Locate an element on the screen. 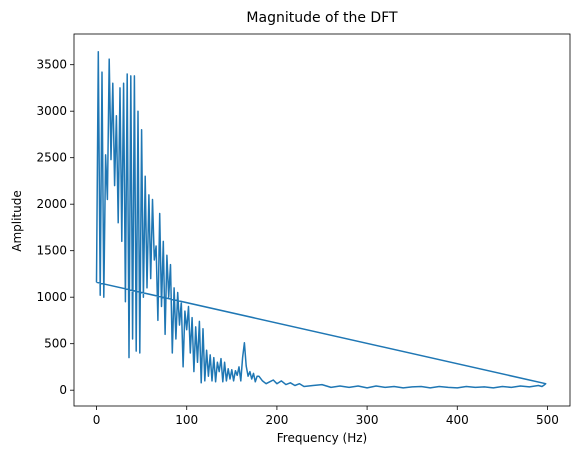  y-tick-label: 2000 is located at coordinates (51, 204).